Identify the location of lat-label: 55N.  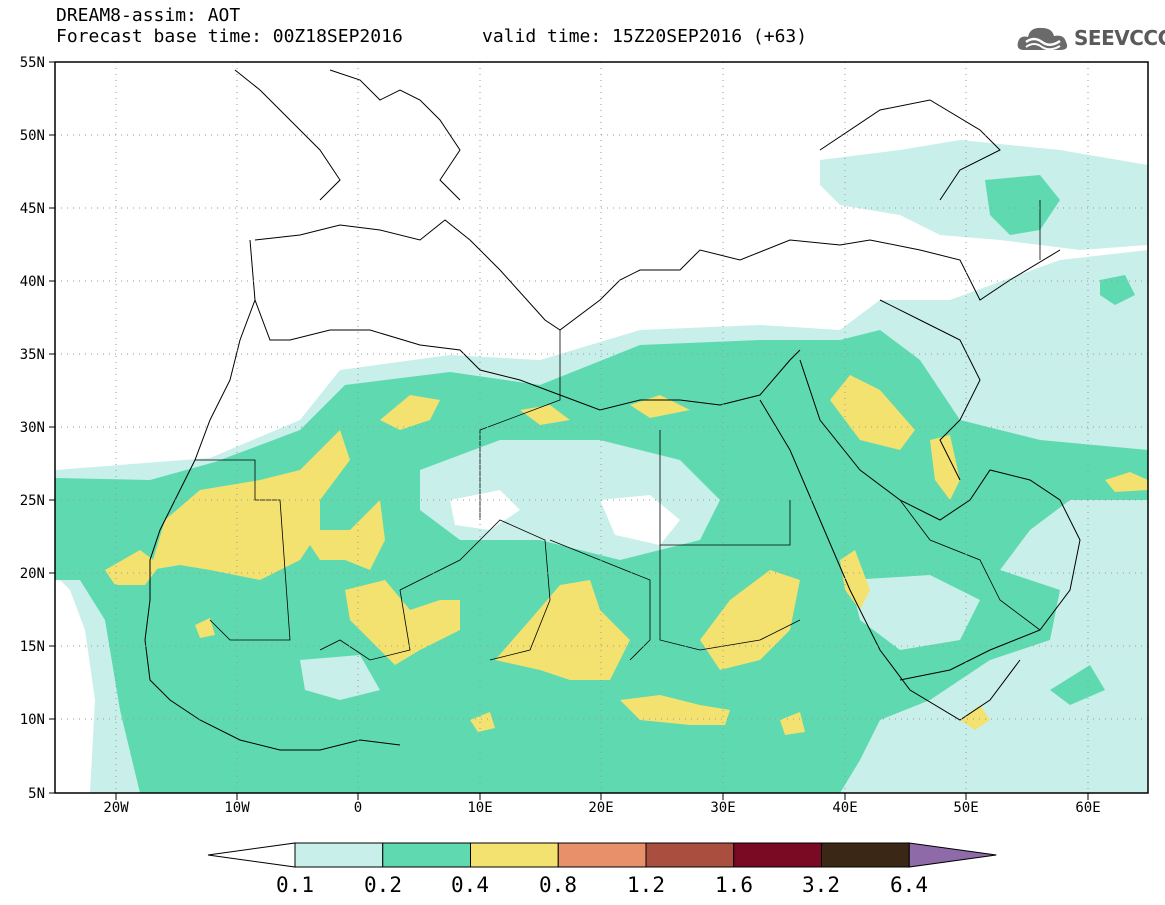
(32, 63).